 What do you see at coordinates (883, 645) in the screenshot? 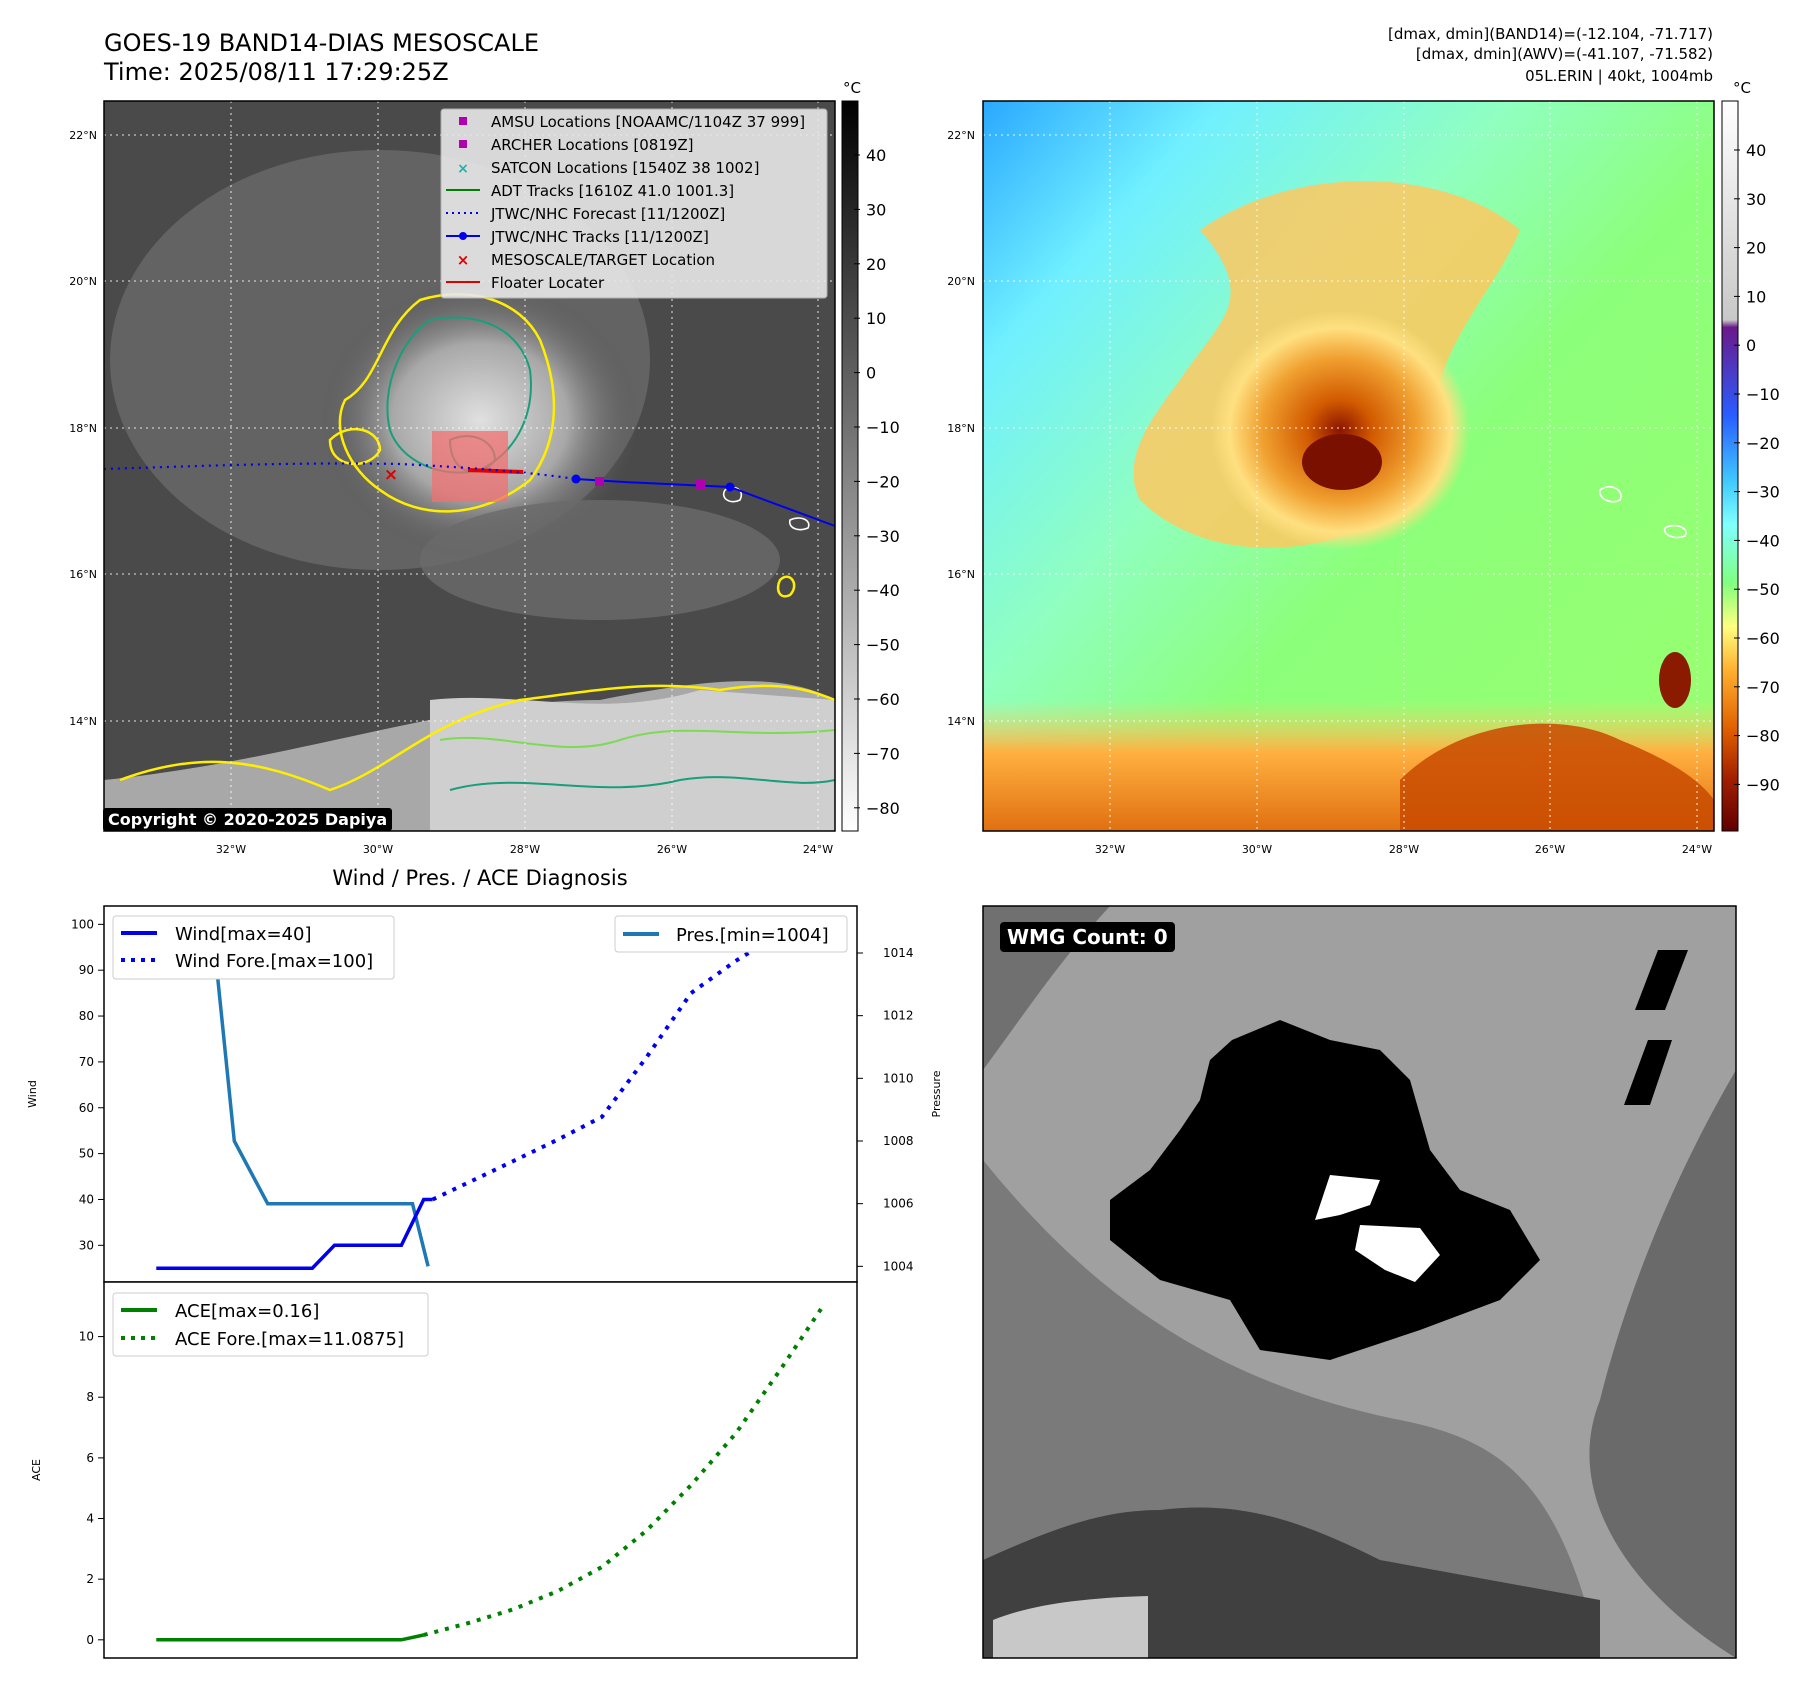
I see `ir-colorbar-label: −50` at bounding box center [883, 645].